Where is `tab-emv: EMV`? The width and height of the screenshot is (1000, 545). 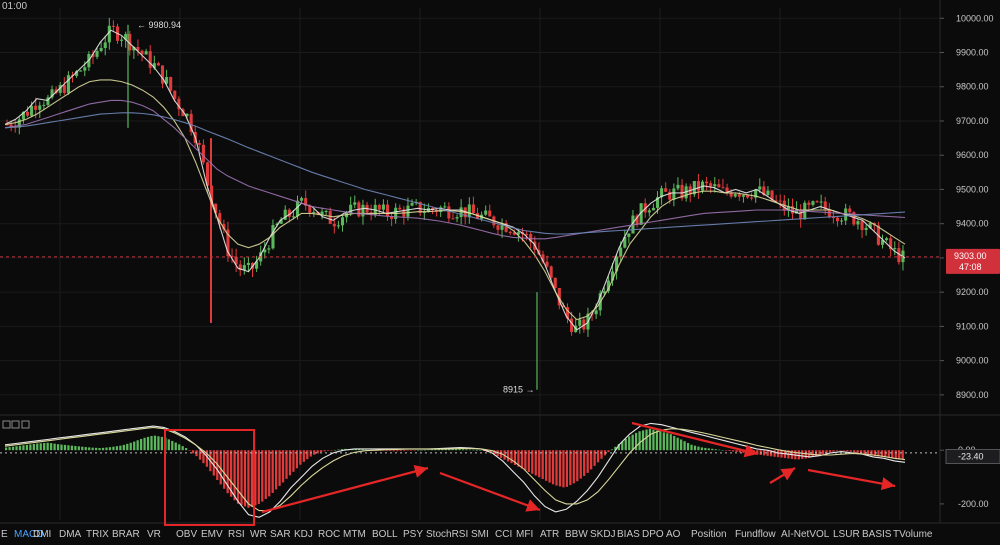 tab-emv: EMV is located at coordinates (212, 534).